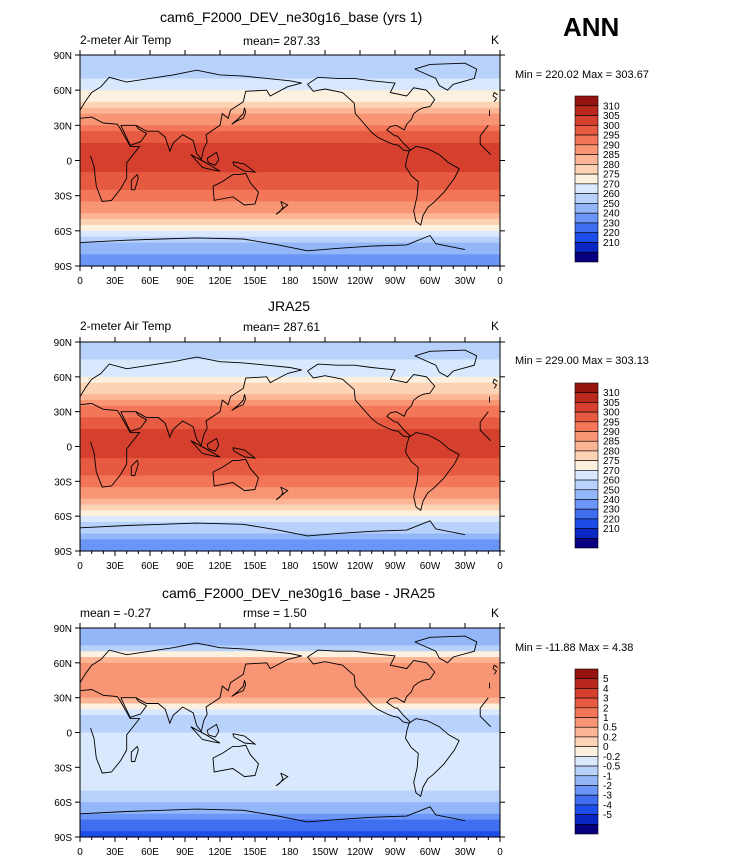  What do you see at coordinates (465, 281) in the screenshot?
I see `x-tick-label: 30W` at bounding box center [465, 281].